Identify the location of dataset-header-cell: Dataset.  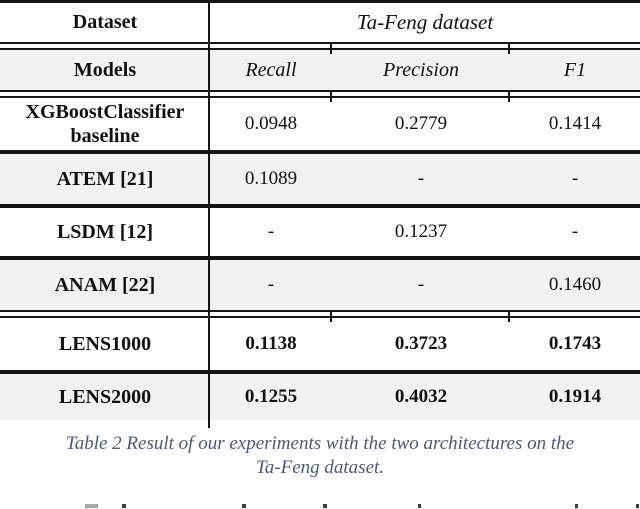
(105, 22).